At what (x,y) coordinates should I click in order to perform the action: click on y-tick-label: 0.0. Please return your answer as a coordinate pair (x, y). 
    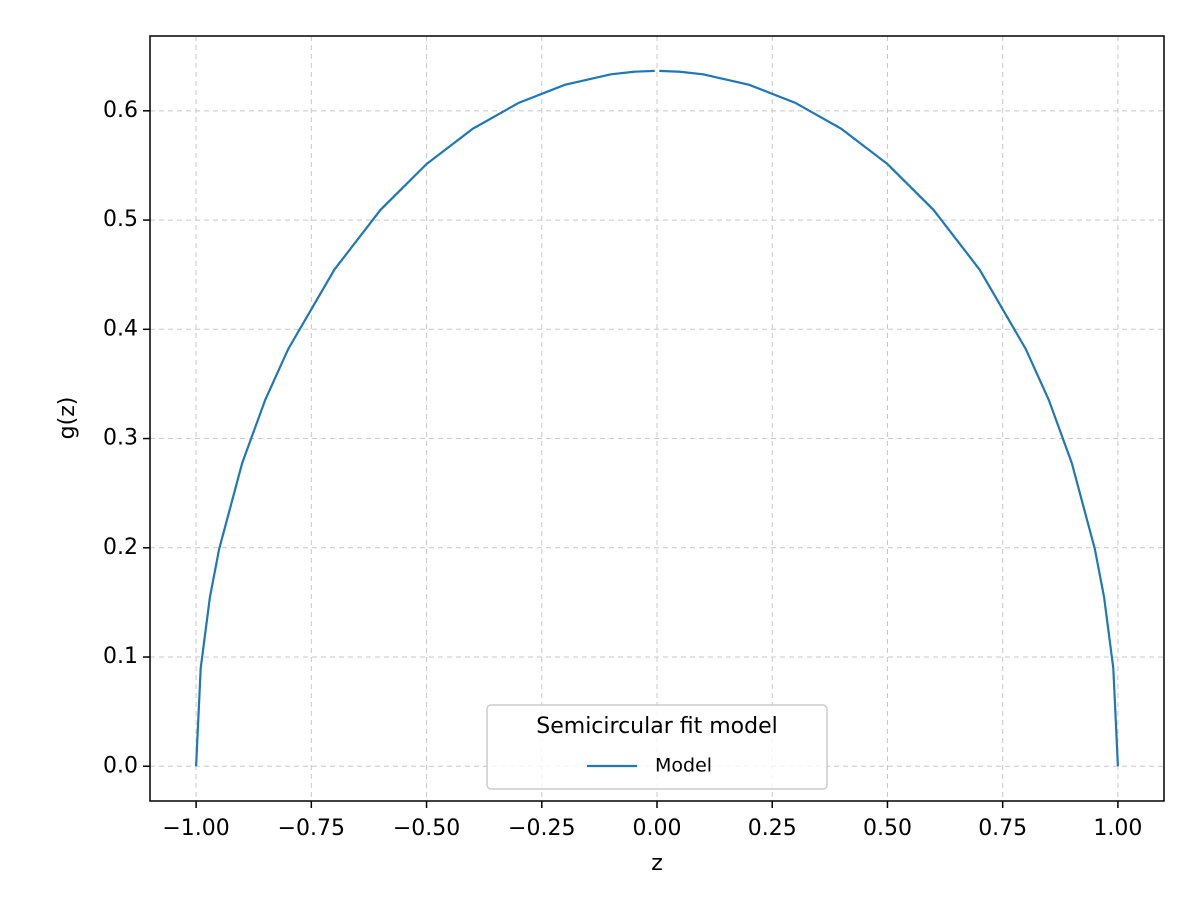
    Looking at the image, I should click on (120, 765).